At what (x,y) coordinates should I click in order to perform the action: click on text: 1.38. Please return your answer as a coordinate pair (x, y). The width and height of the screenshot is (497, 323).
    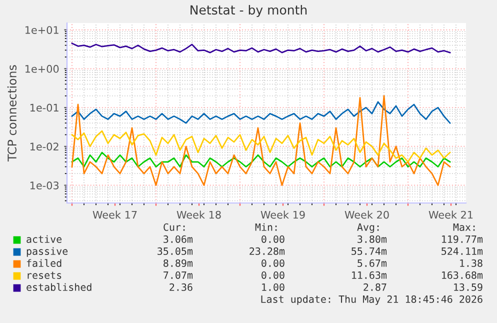
    Looking at the image, I should click on (471, 263).